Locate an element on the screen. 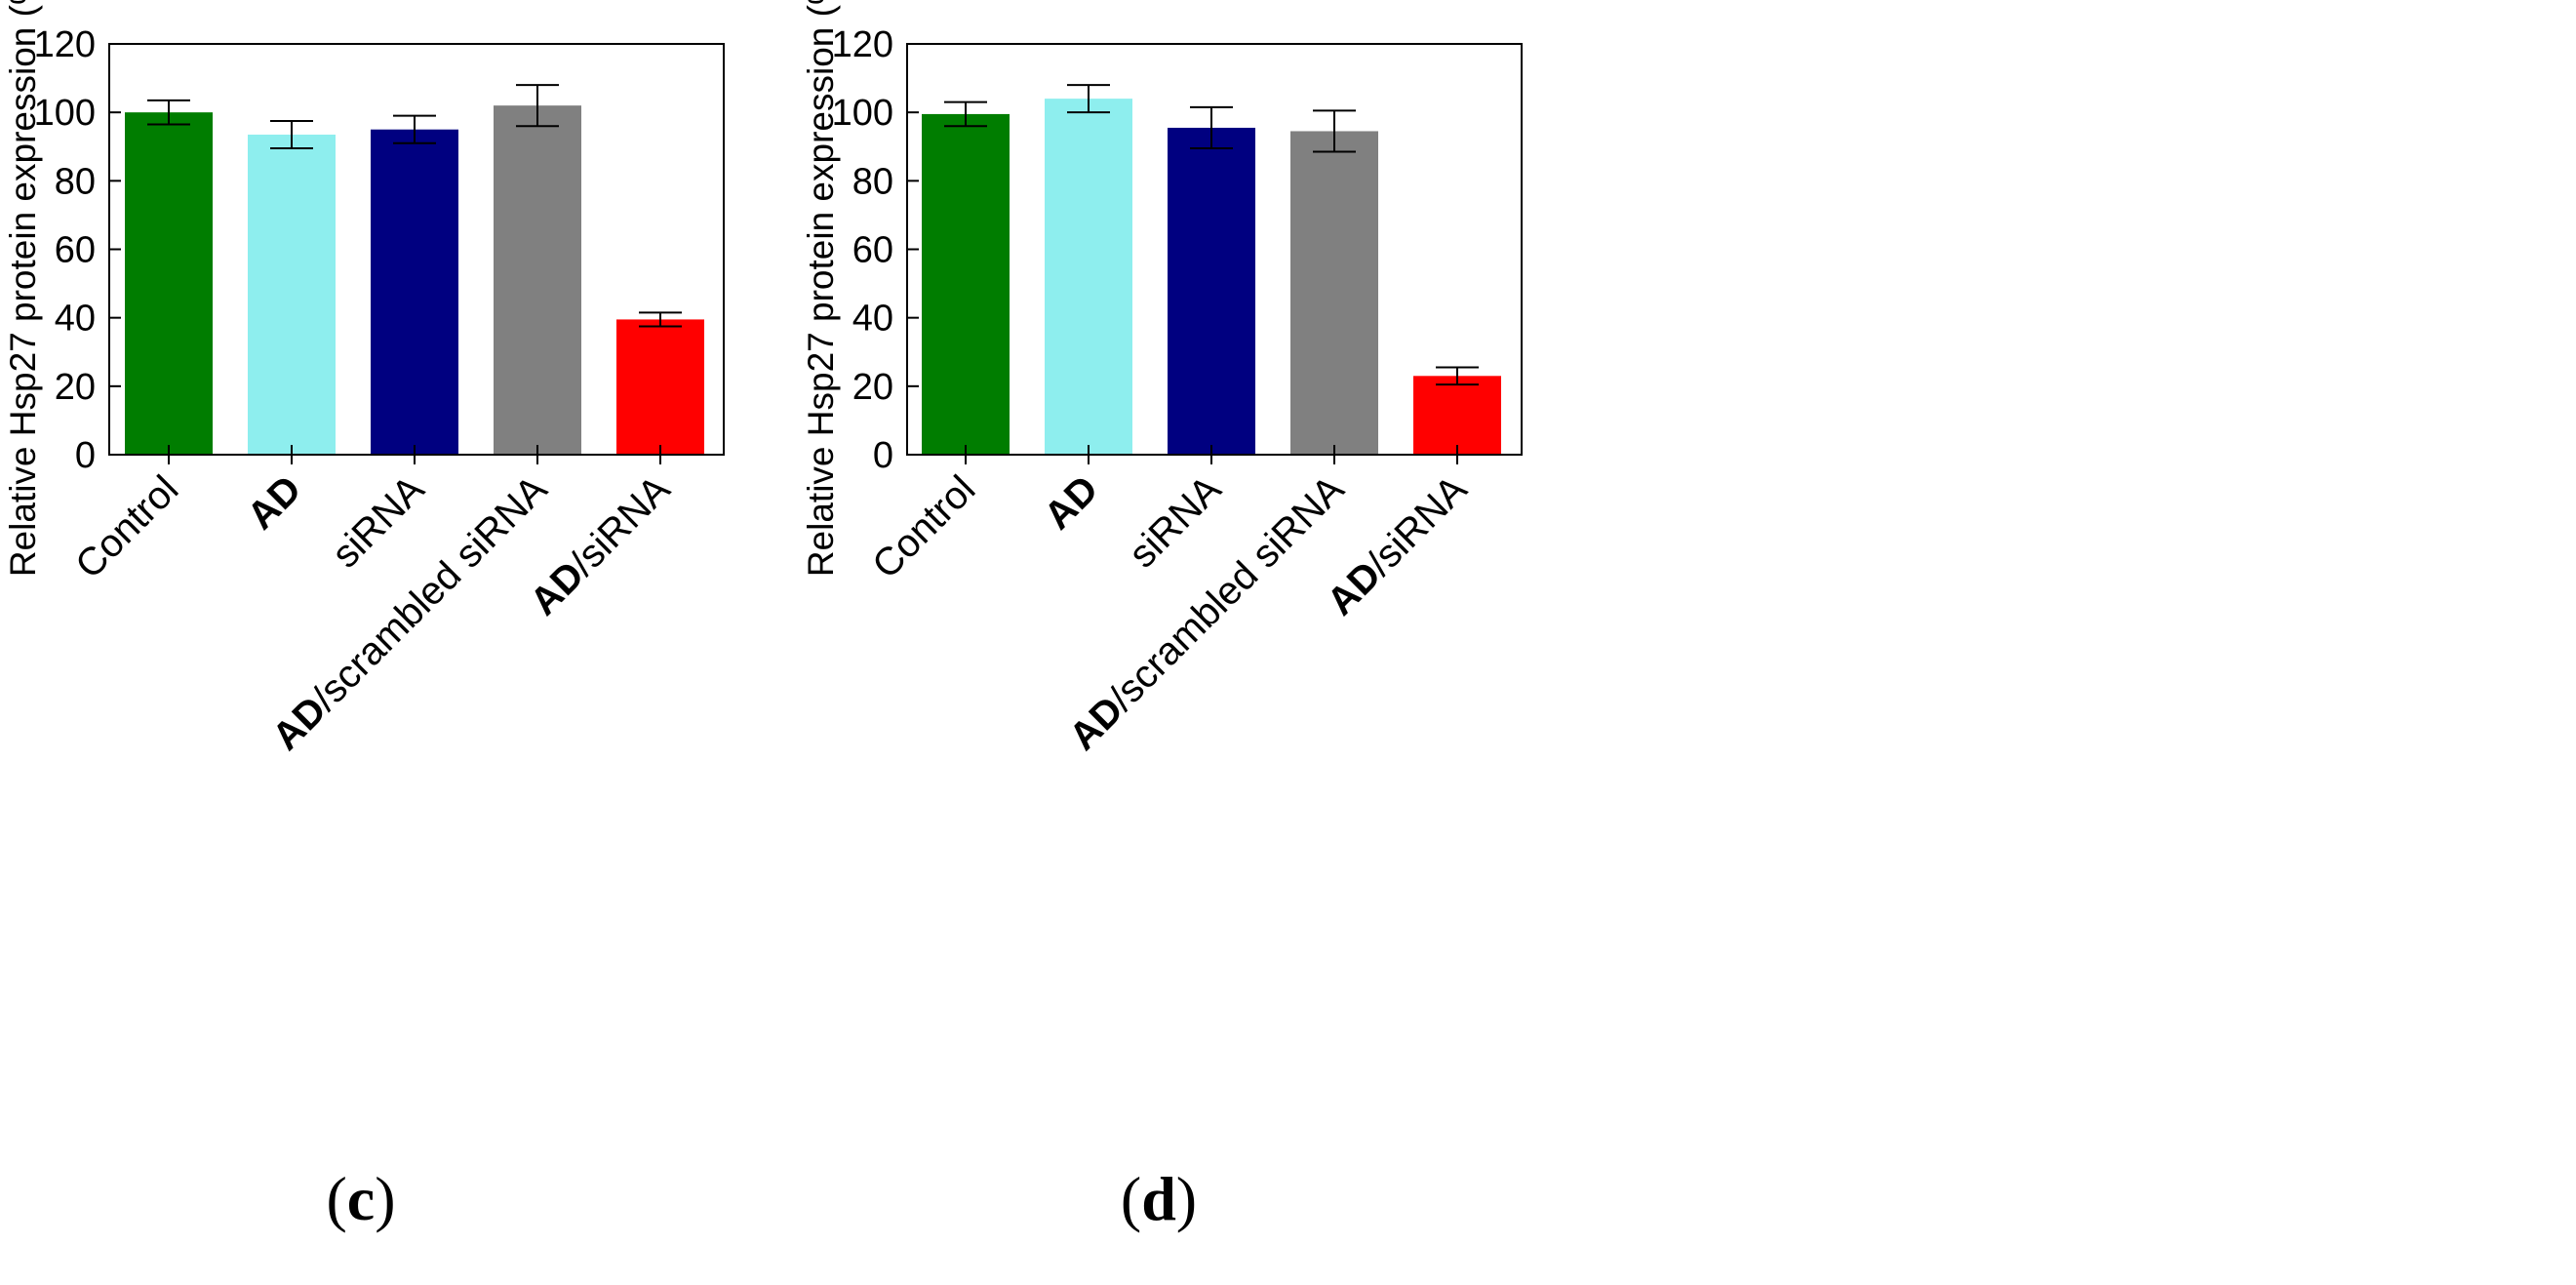  panel-label-letter: d is located at coordinates (1158, 1198).